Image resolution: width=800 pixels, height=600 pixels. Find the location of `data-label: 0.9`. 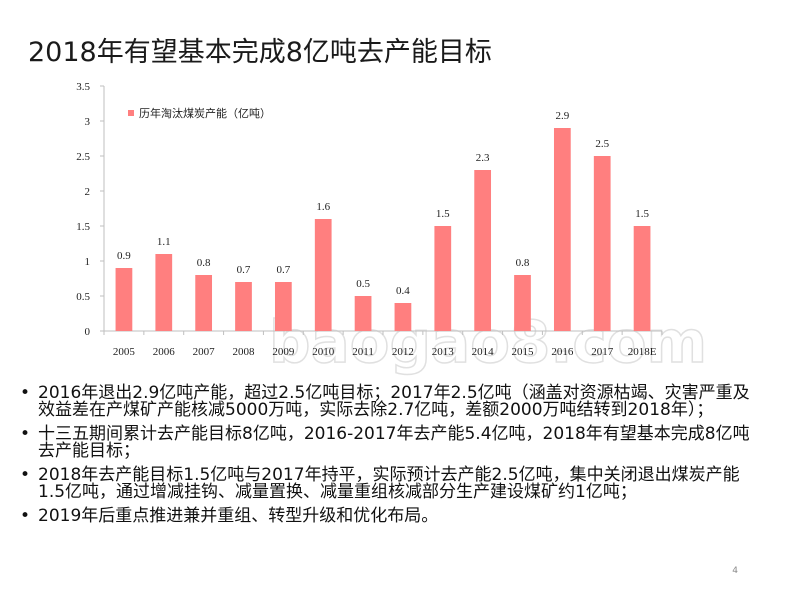

data-label: 0.9 is located at coordinates (124, 256).